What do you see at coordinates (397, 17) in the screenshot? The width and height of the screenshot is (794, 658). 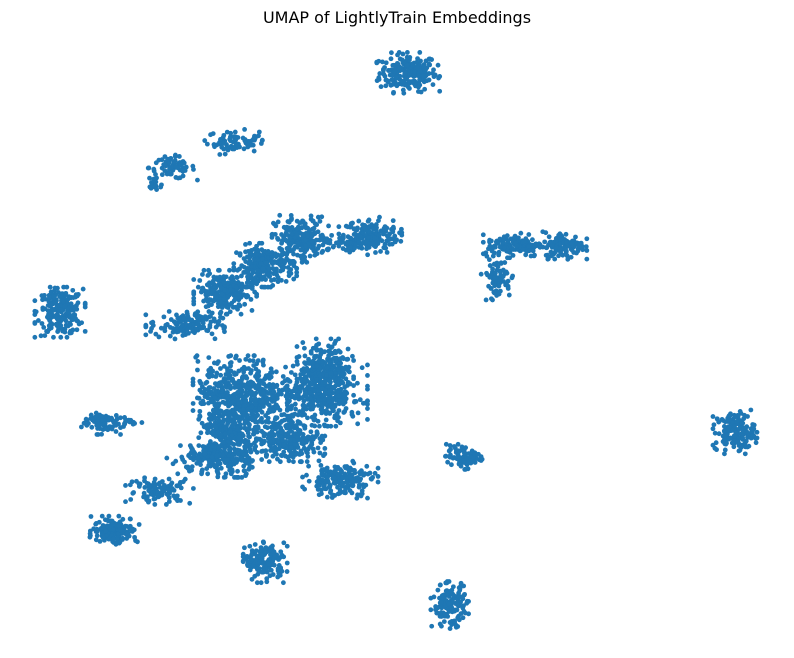 I see `chart-title: UMAP of LightlyTrain Embeddings` at bounding box center [397, 17].